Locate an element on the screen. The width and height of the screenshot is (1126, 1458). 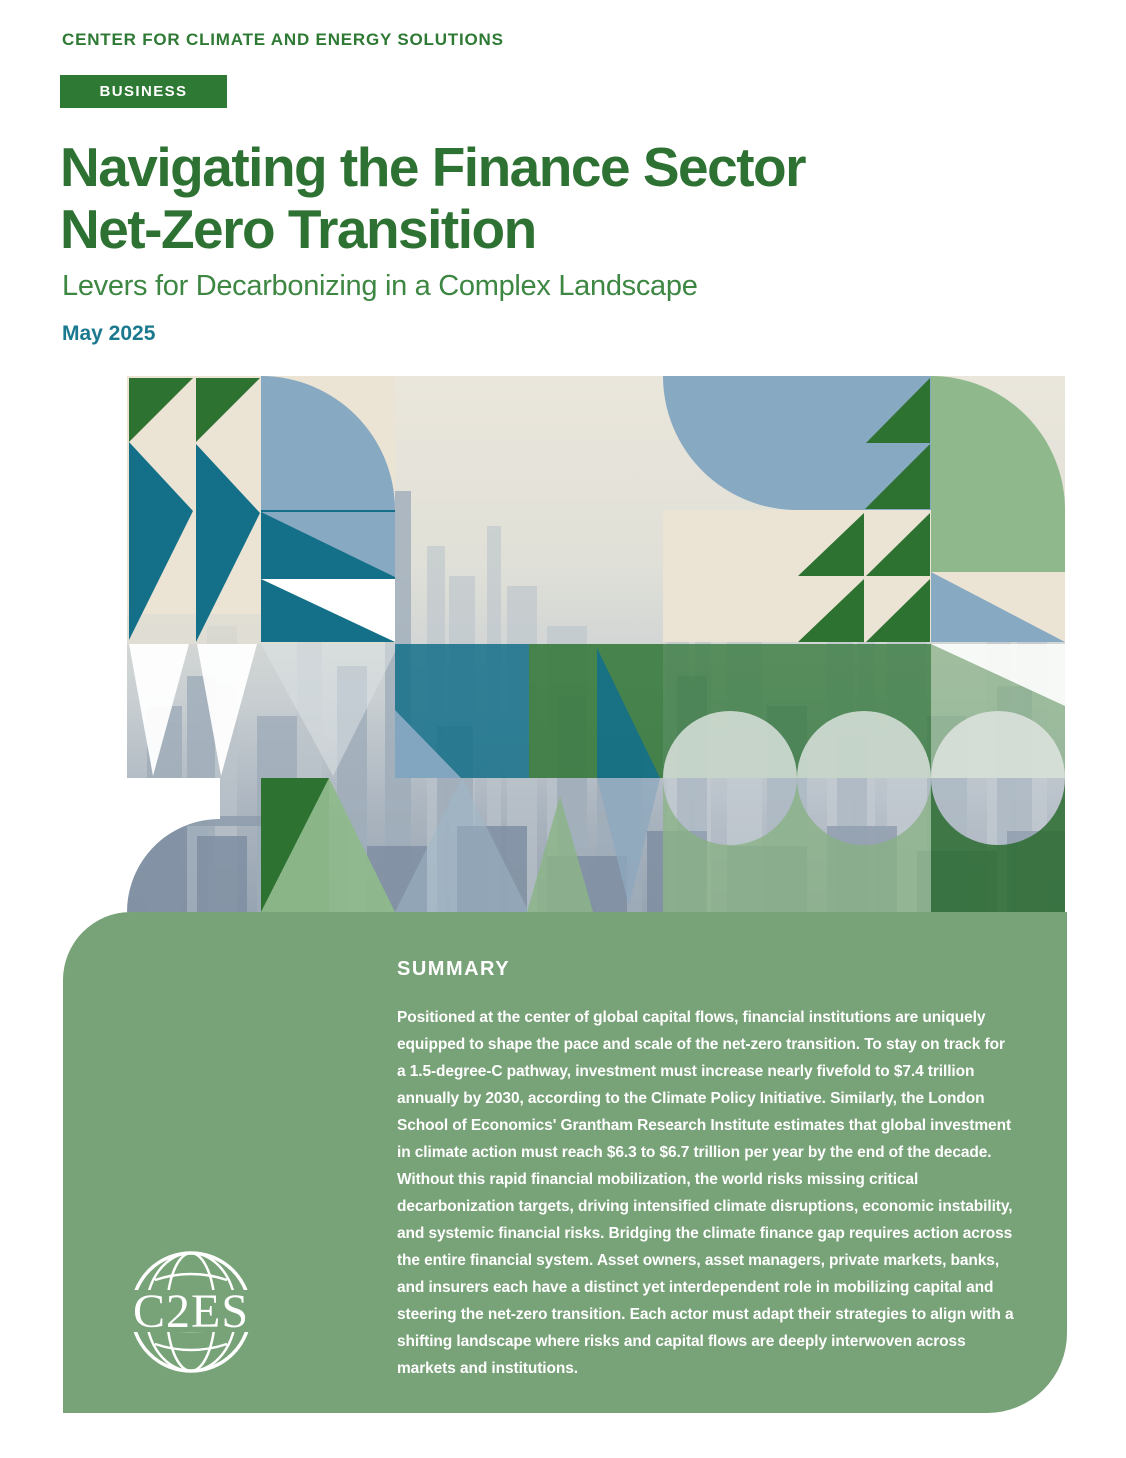
category-badge: BUSINESS is located at coordinates (143, 91).